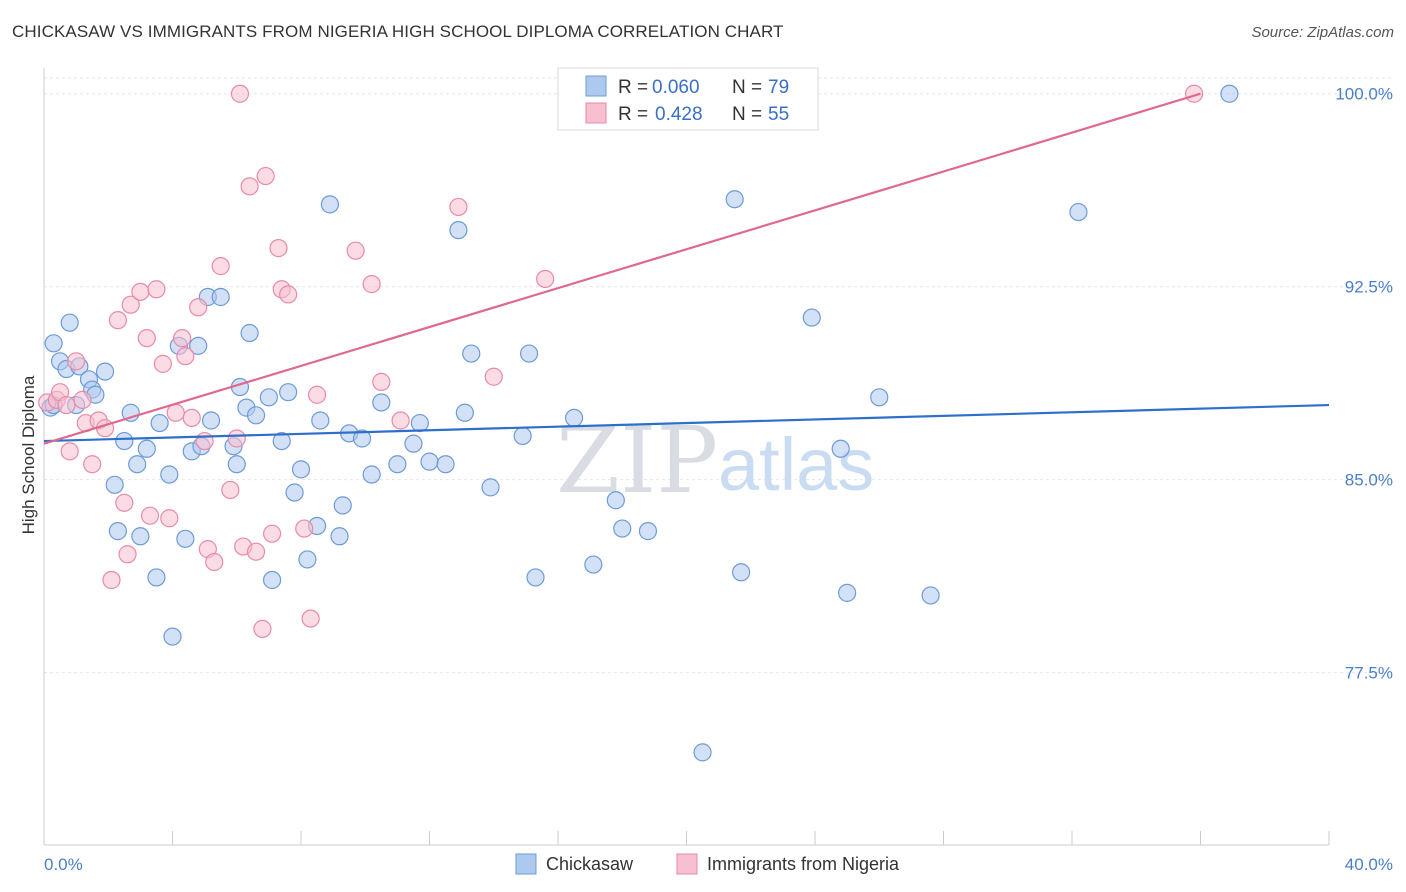 The width and height of the screenshot is (1406, 892). Describe the element at coordinates (679, 114) in the screenshot. I see `legend-r-value-2: 0.428` at that location.